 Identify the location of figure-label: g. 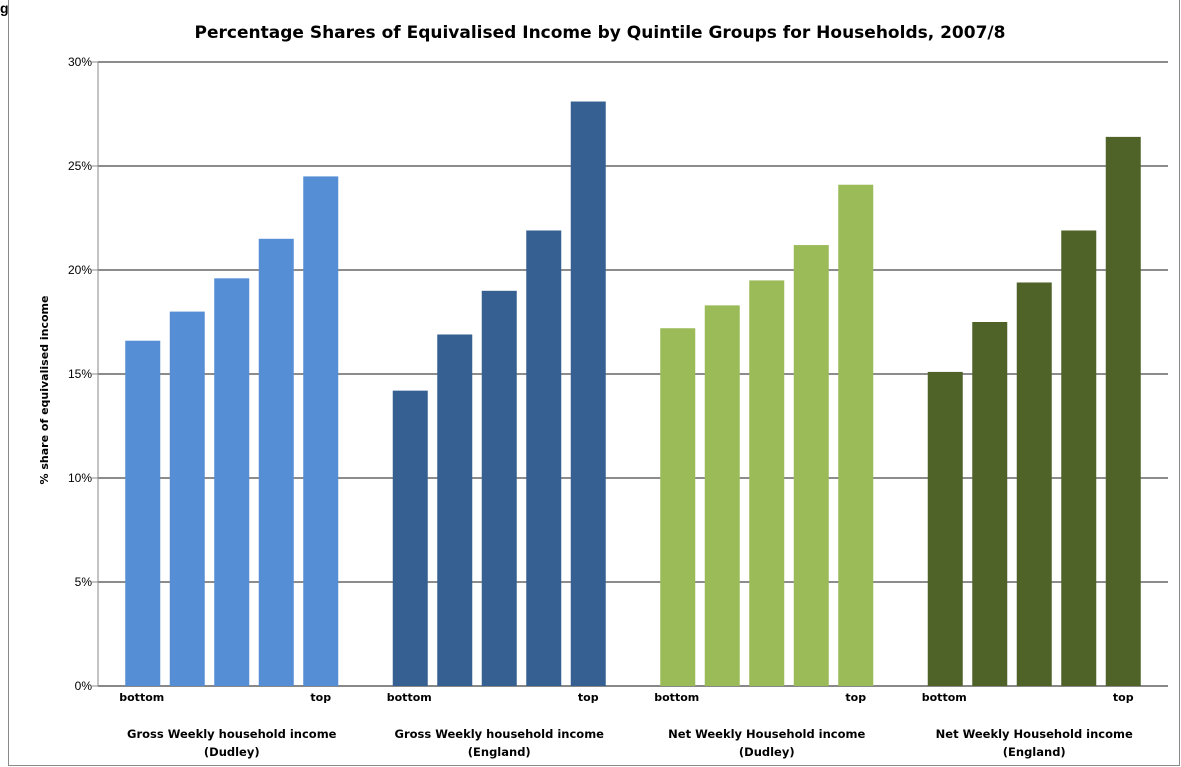
(4, 8).